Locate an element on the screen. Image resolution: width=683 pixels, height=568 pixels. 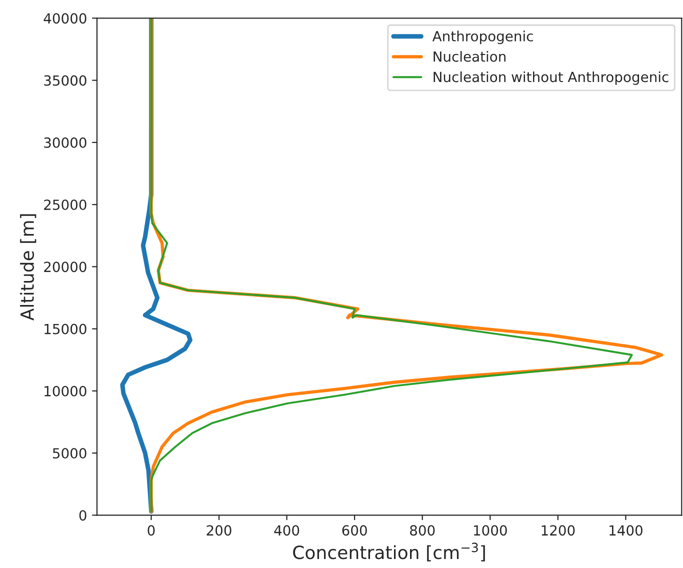
x-tick-label: 800 is located at coordinates (422, 530).